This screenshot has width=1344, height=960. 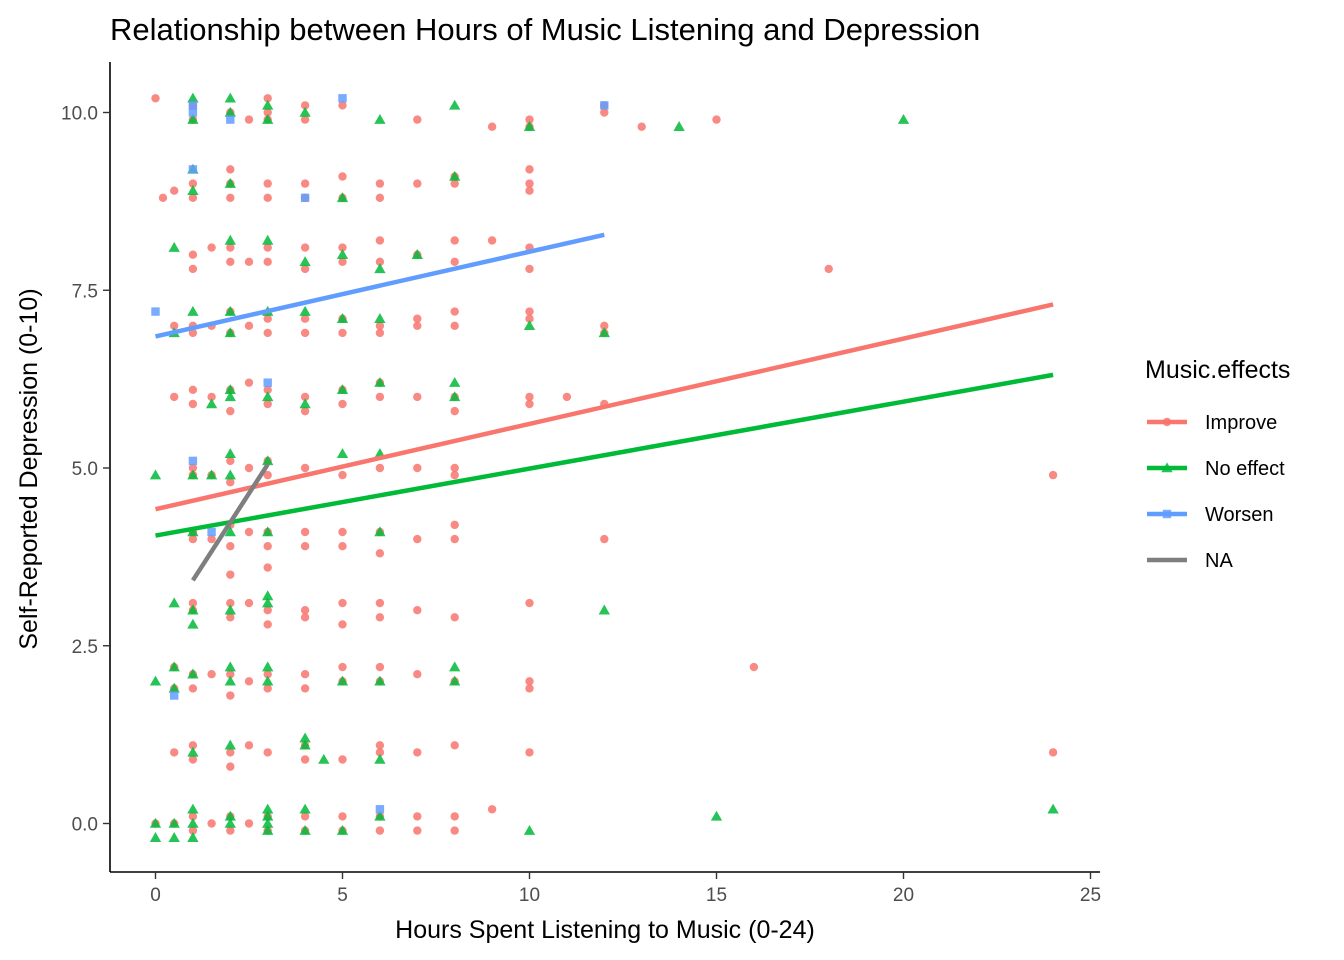 What do you see at coordinates (529, 895) in the screenshot?
I see `x-tick-label: 10` at bounding box center [529, 895].